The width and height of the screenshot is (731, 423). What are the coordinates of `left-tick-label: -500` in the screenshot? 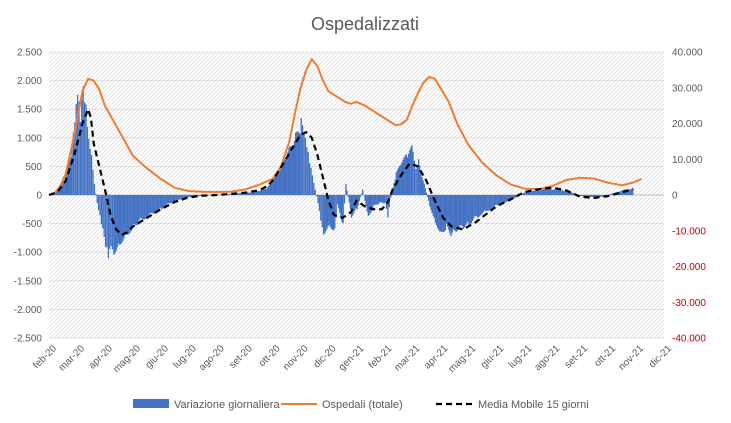 It's located at (32, 224).